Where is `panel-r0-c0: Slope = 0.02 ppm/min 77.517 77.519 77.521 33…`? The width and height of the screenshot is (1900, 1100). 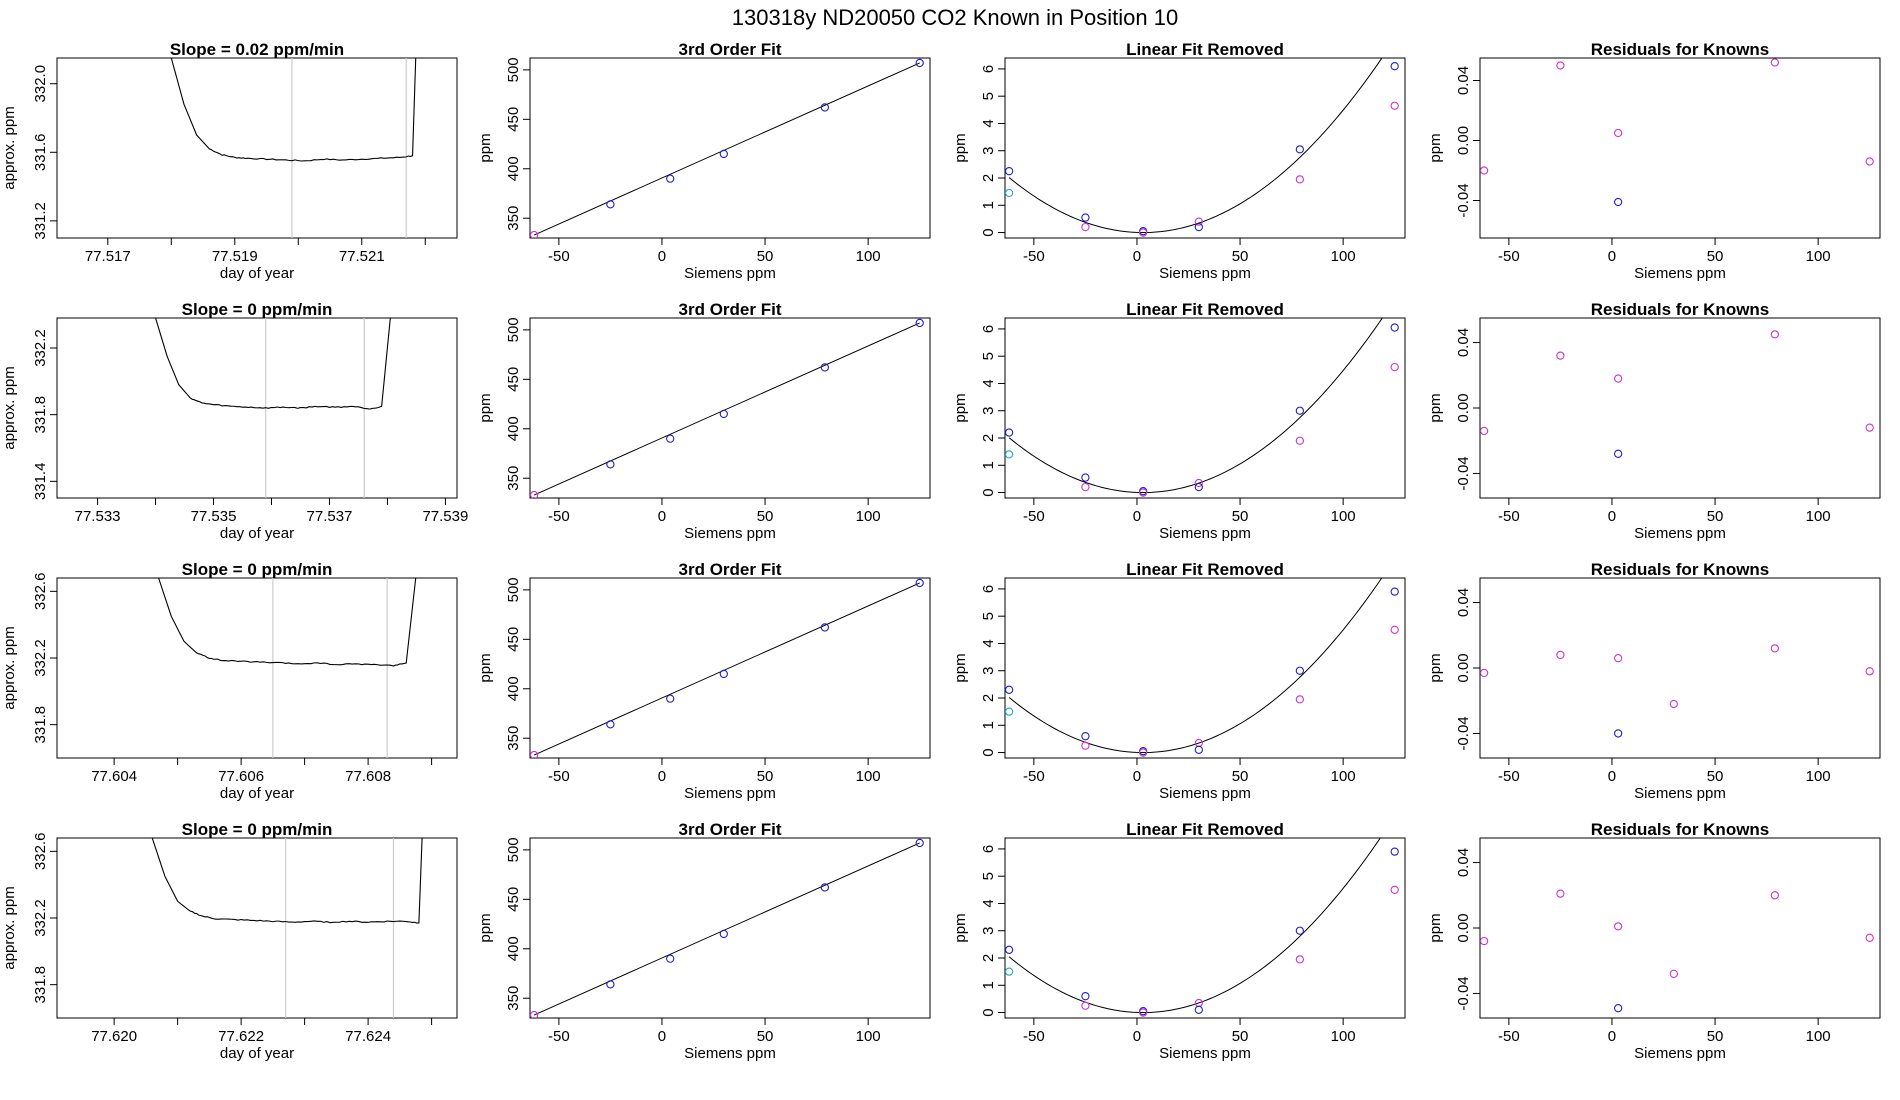
panel-r0-c0: Slope = 0.02 ppm/min 77.517 77.519 77.521 33… is located at coordinates (229, 161).